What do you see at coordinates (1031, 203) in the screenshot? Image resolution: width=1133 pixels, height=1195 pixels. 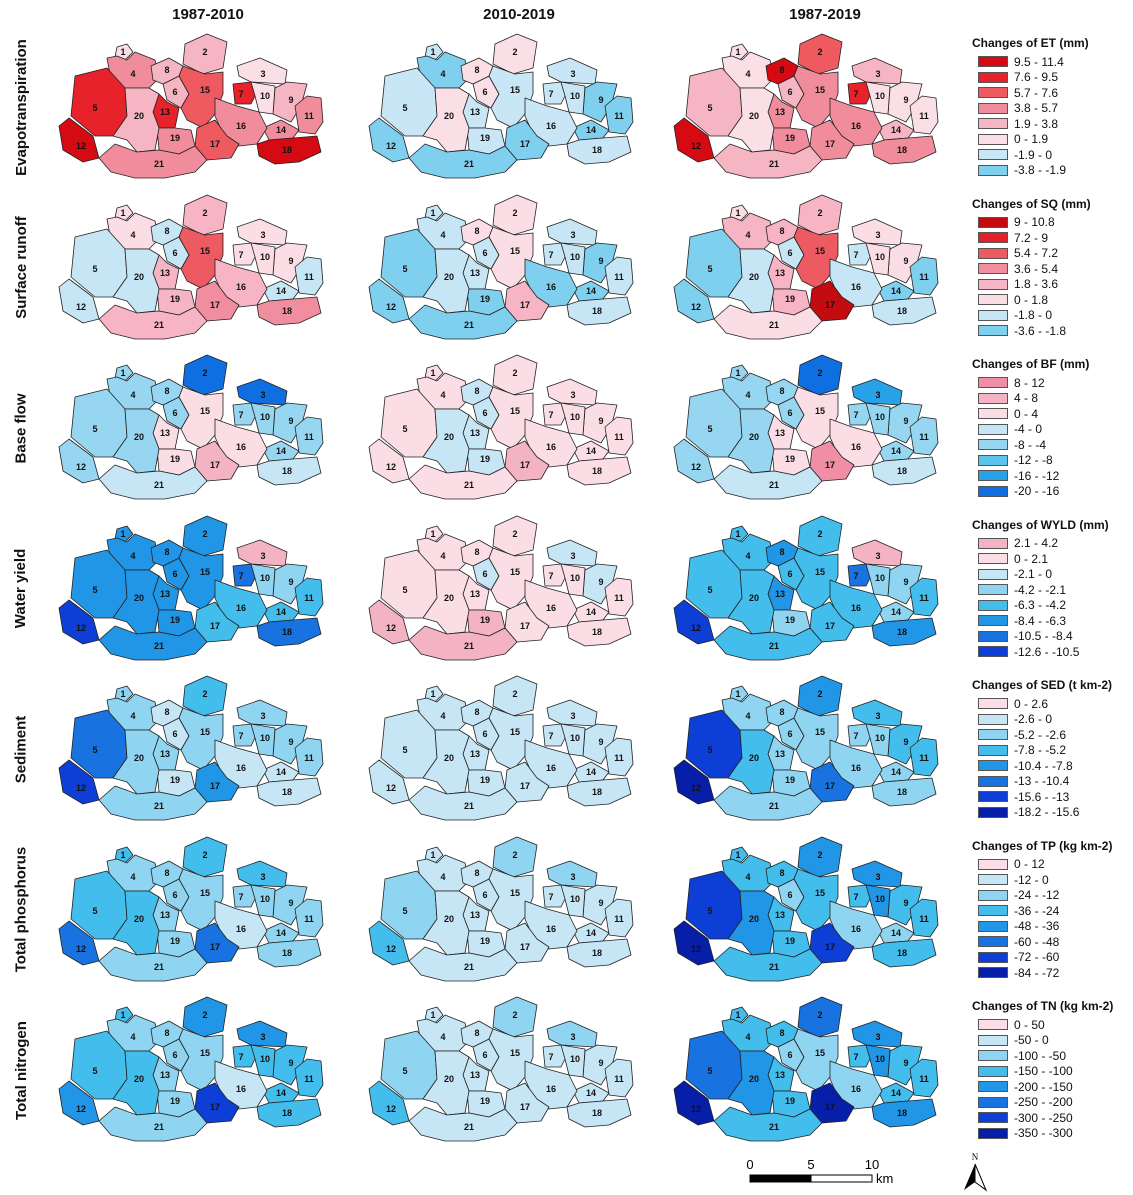 I see `legend-title: Changes of SQ (mm)` at bounding box center [1031, 203].